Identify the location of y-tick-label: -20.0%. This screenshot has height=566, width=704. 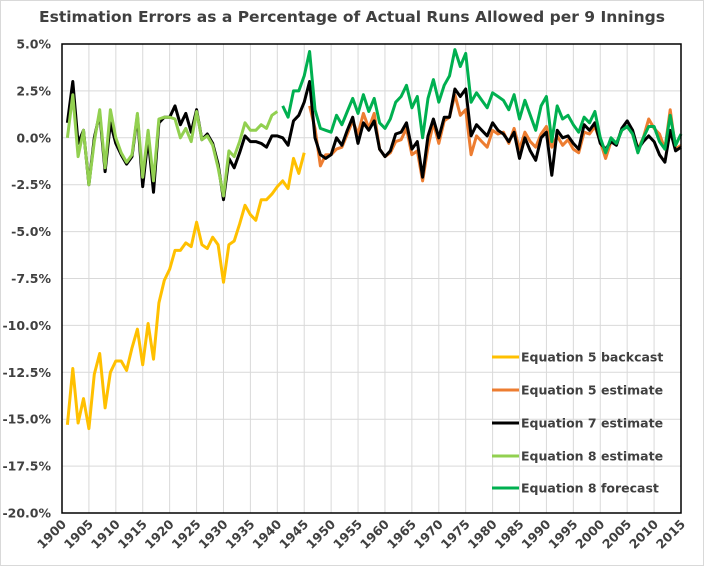
(26, 513).